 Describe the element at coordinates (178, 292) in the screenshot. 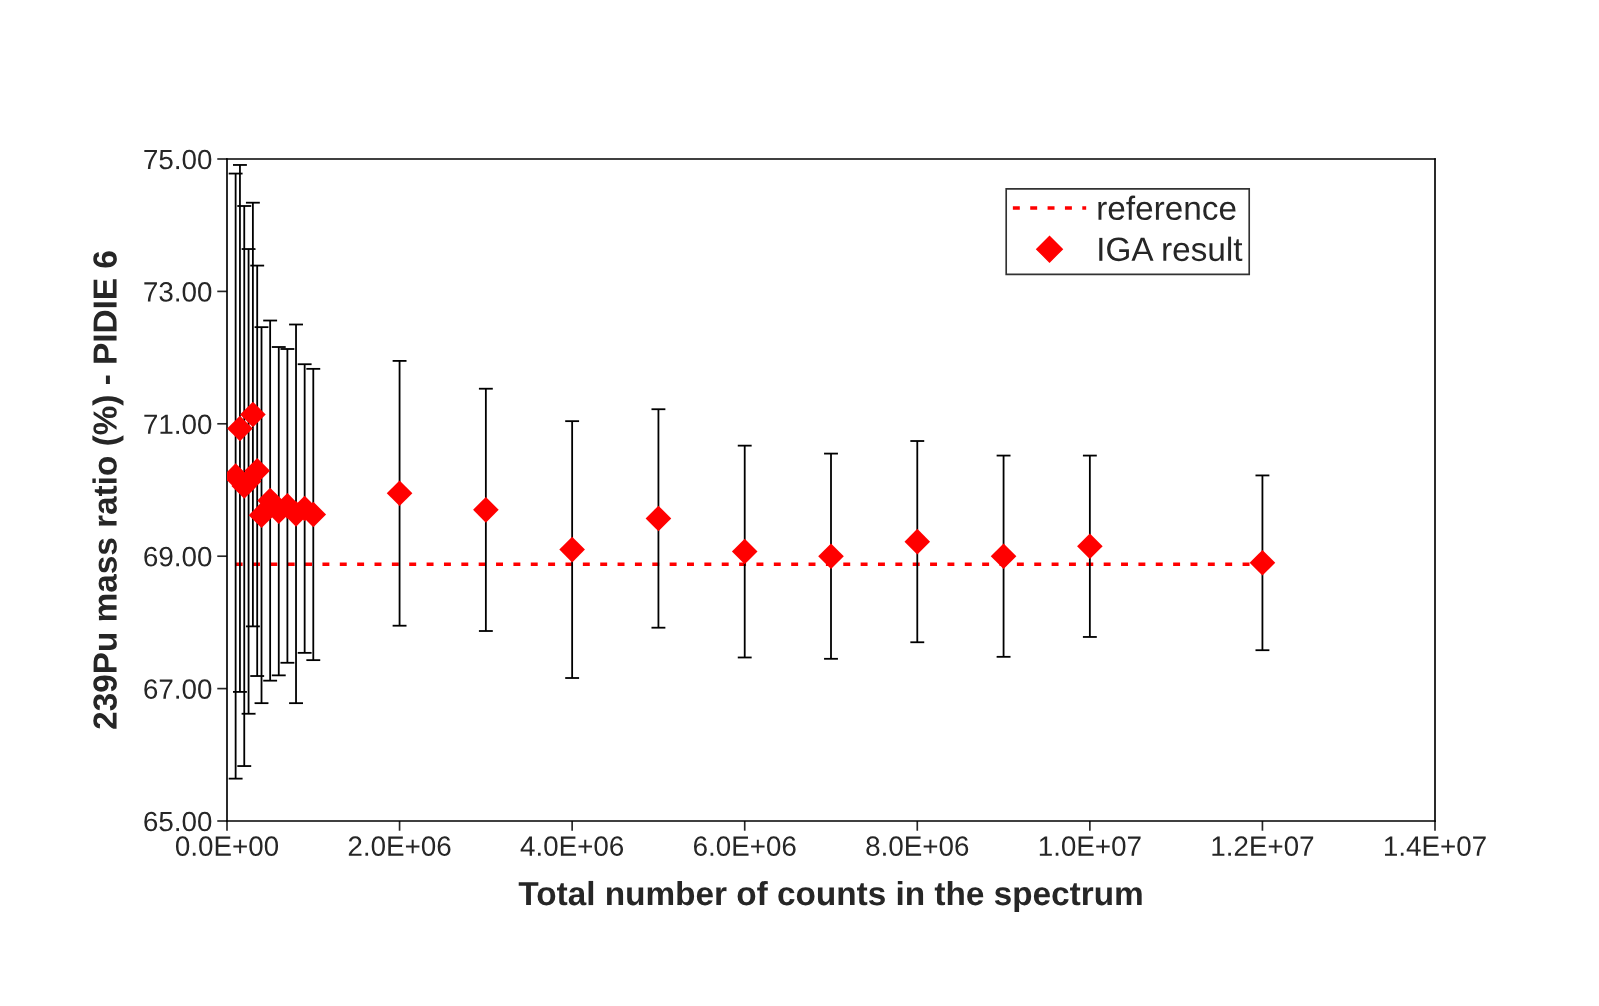

I see `y-tick-label: 73.00` at that location.